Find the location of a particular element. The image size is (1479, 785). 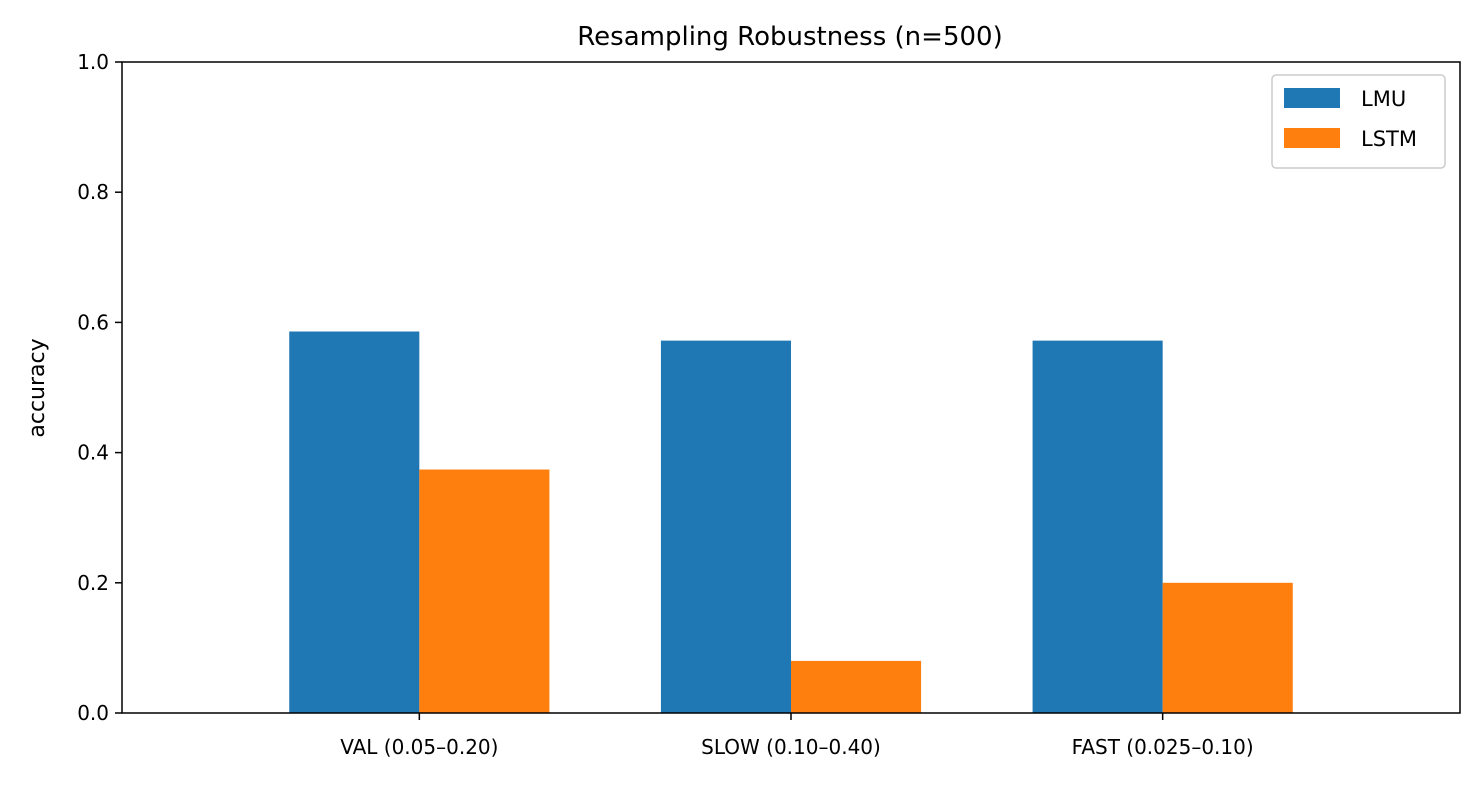

legend-swatch-lstm is located at coordinates (1312, 138).